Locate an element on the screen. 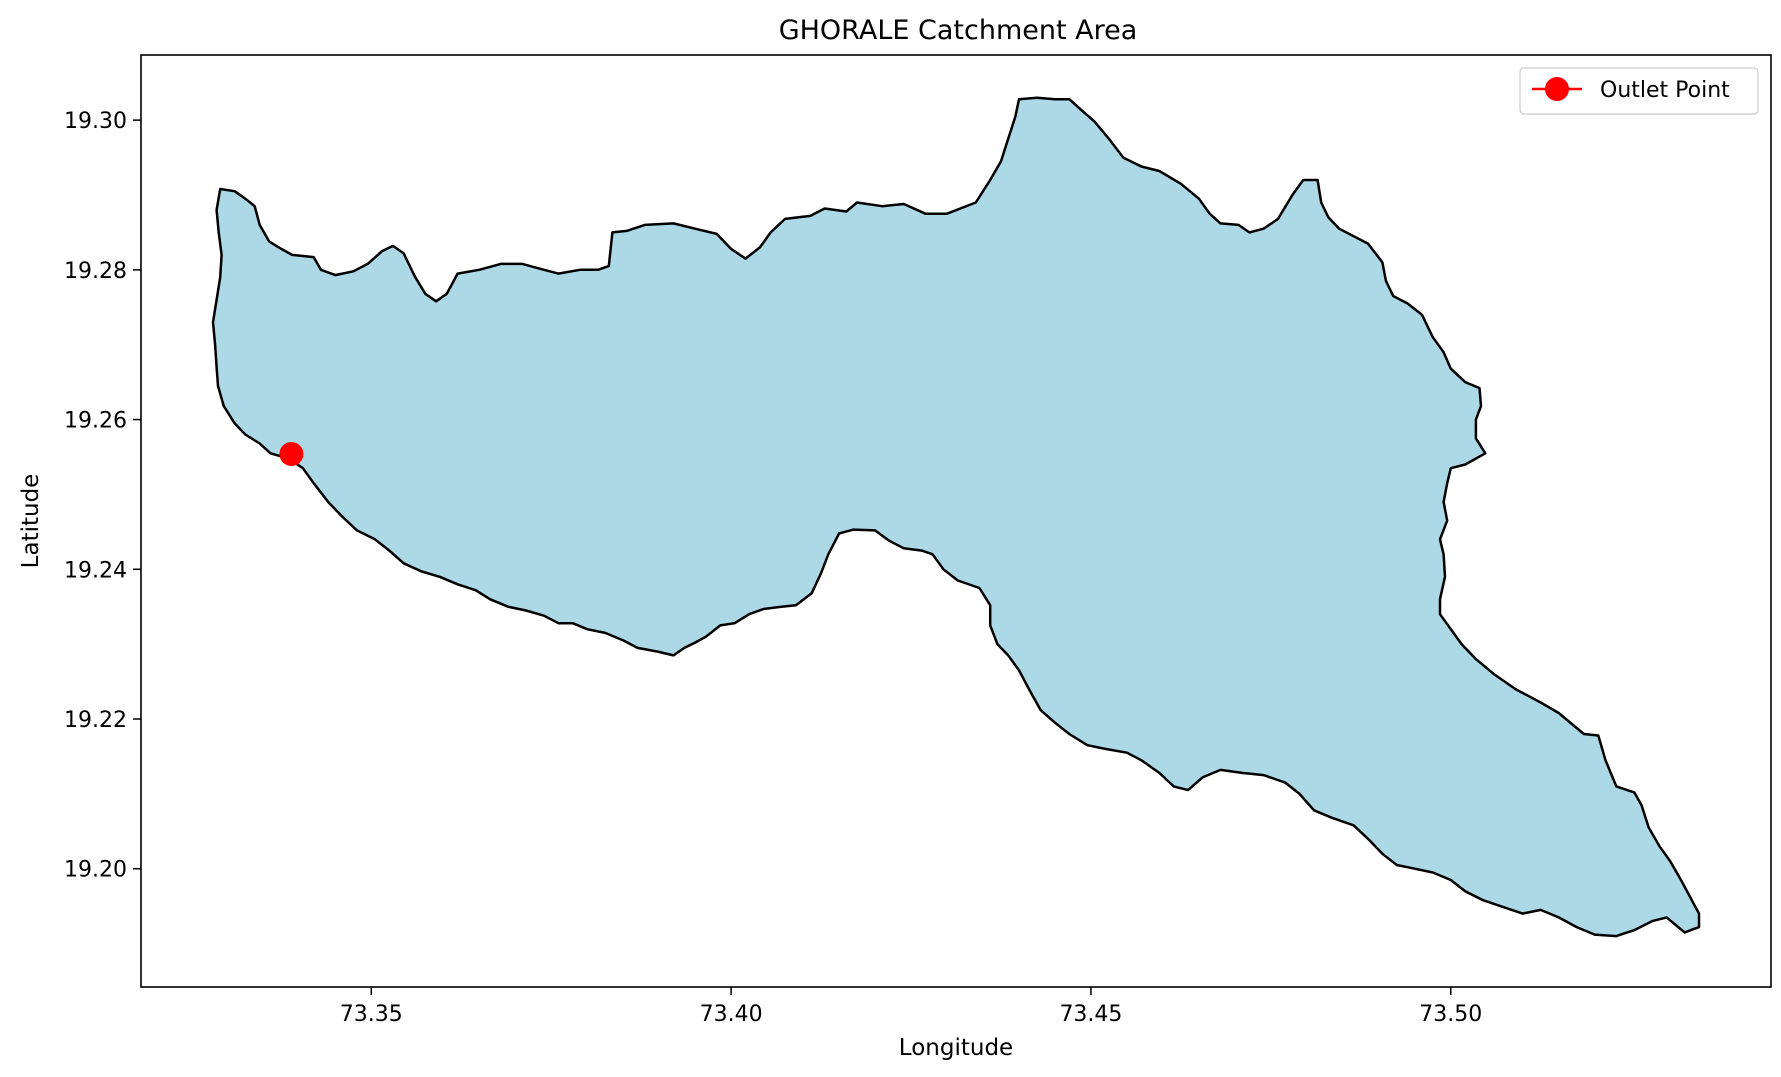 The width and height of the screenshot is (1781, 1077). y-tick-label: 19.30 is located at coordinates (95, 121).